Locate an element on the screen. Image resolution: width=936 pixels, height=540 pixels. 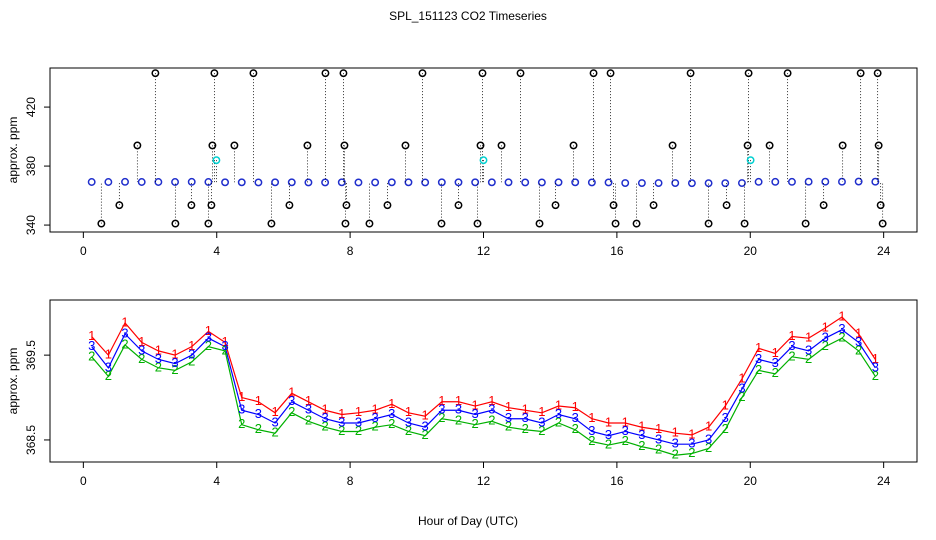
x-tick-label: 12 is located at coordinates (484, 251).